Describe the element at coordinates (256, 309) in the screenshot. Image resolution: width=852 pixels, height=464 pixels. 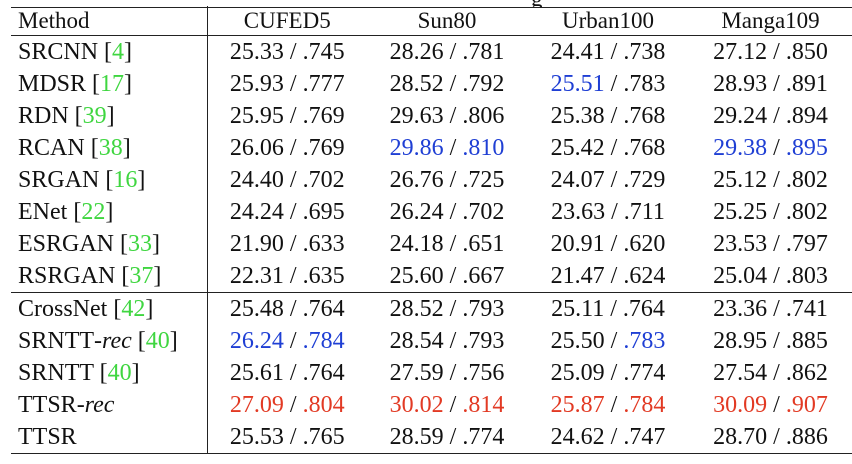
I see `psnr-value: 25.48` at that location.